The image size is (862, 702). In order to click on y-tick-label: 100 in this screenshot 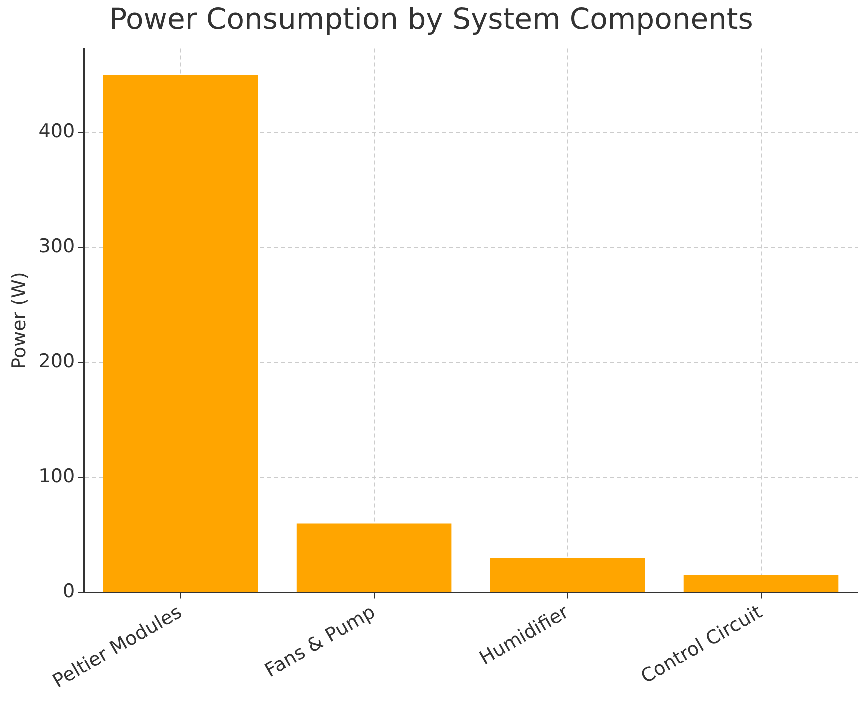, I will do `click(57, 477)`.